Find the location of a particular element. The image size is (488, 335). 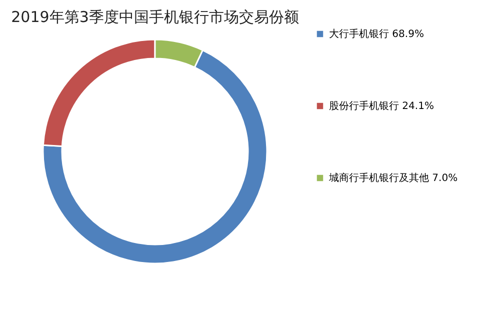

legend-label: 城商行手机银行及其他 7.0% is located at coordinates (393, 178).